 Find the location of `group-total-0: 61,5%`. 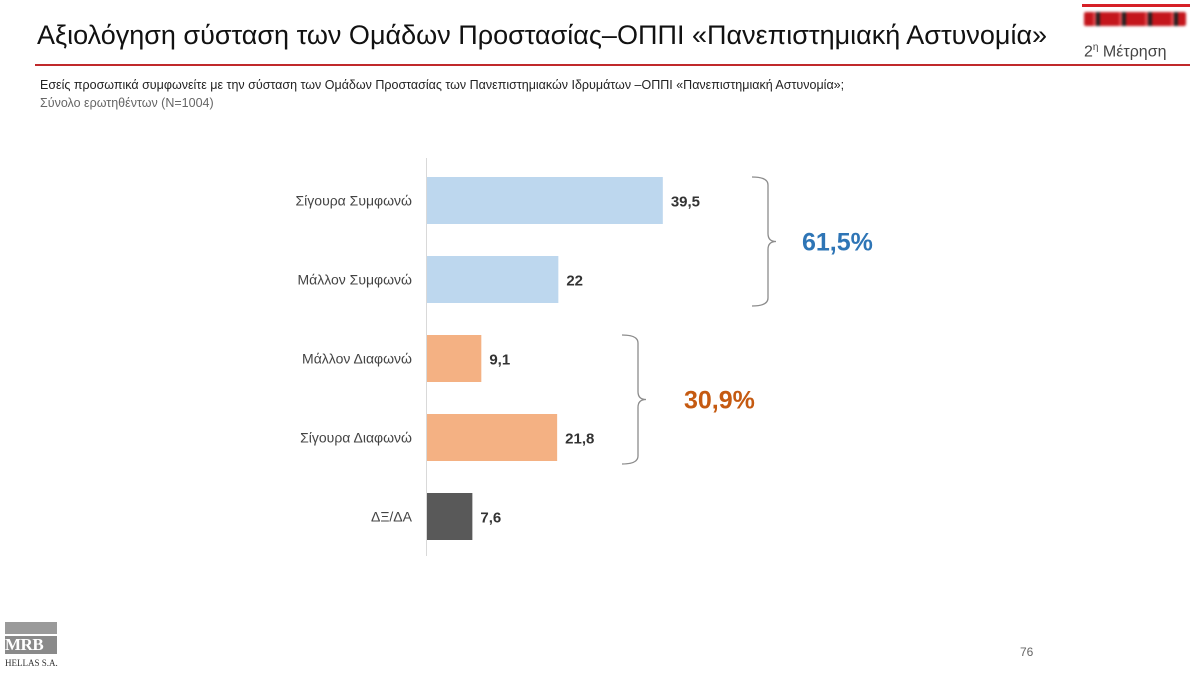

group-total-0: 61,5% is located at coordinates (837, 243).